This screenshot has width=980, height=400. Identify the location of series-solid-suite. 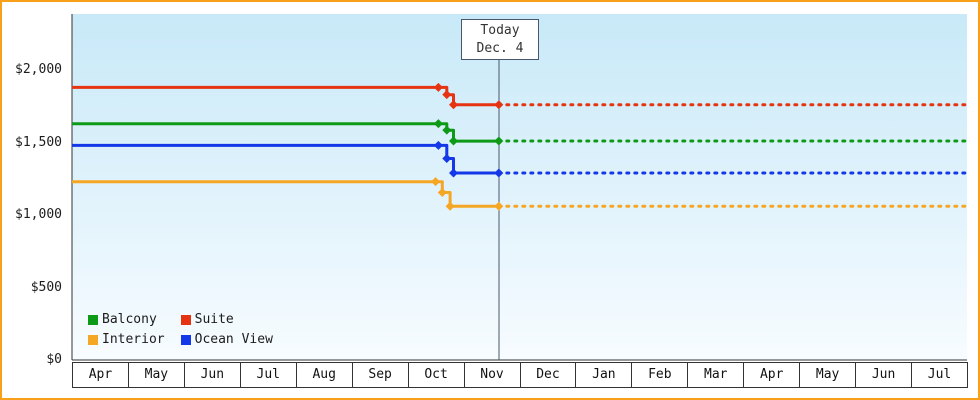
(285, 96).